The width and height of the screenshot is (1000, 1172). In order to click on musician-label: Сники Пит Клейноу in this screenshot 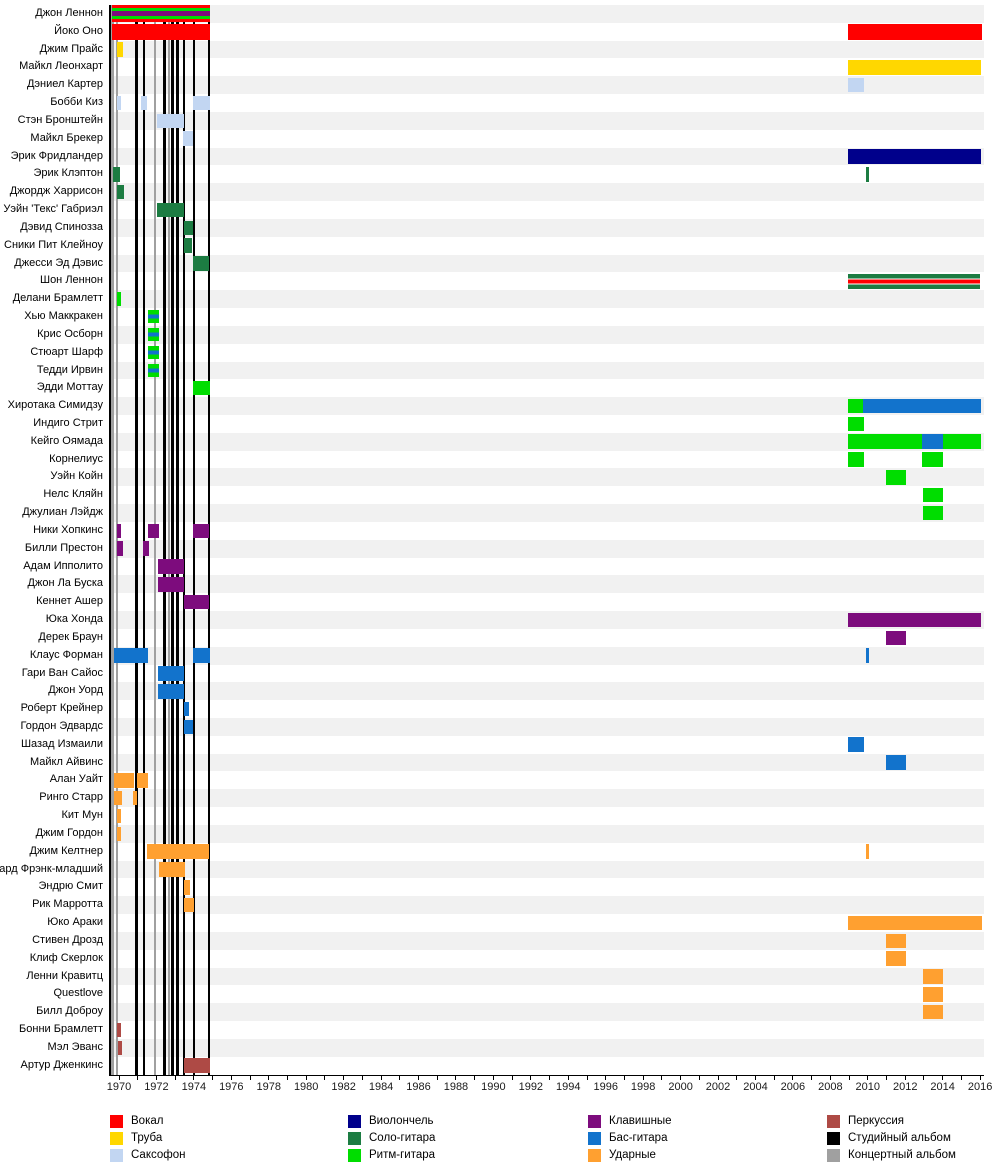, I will do `click(53, 244)`.